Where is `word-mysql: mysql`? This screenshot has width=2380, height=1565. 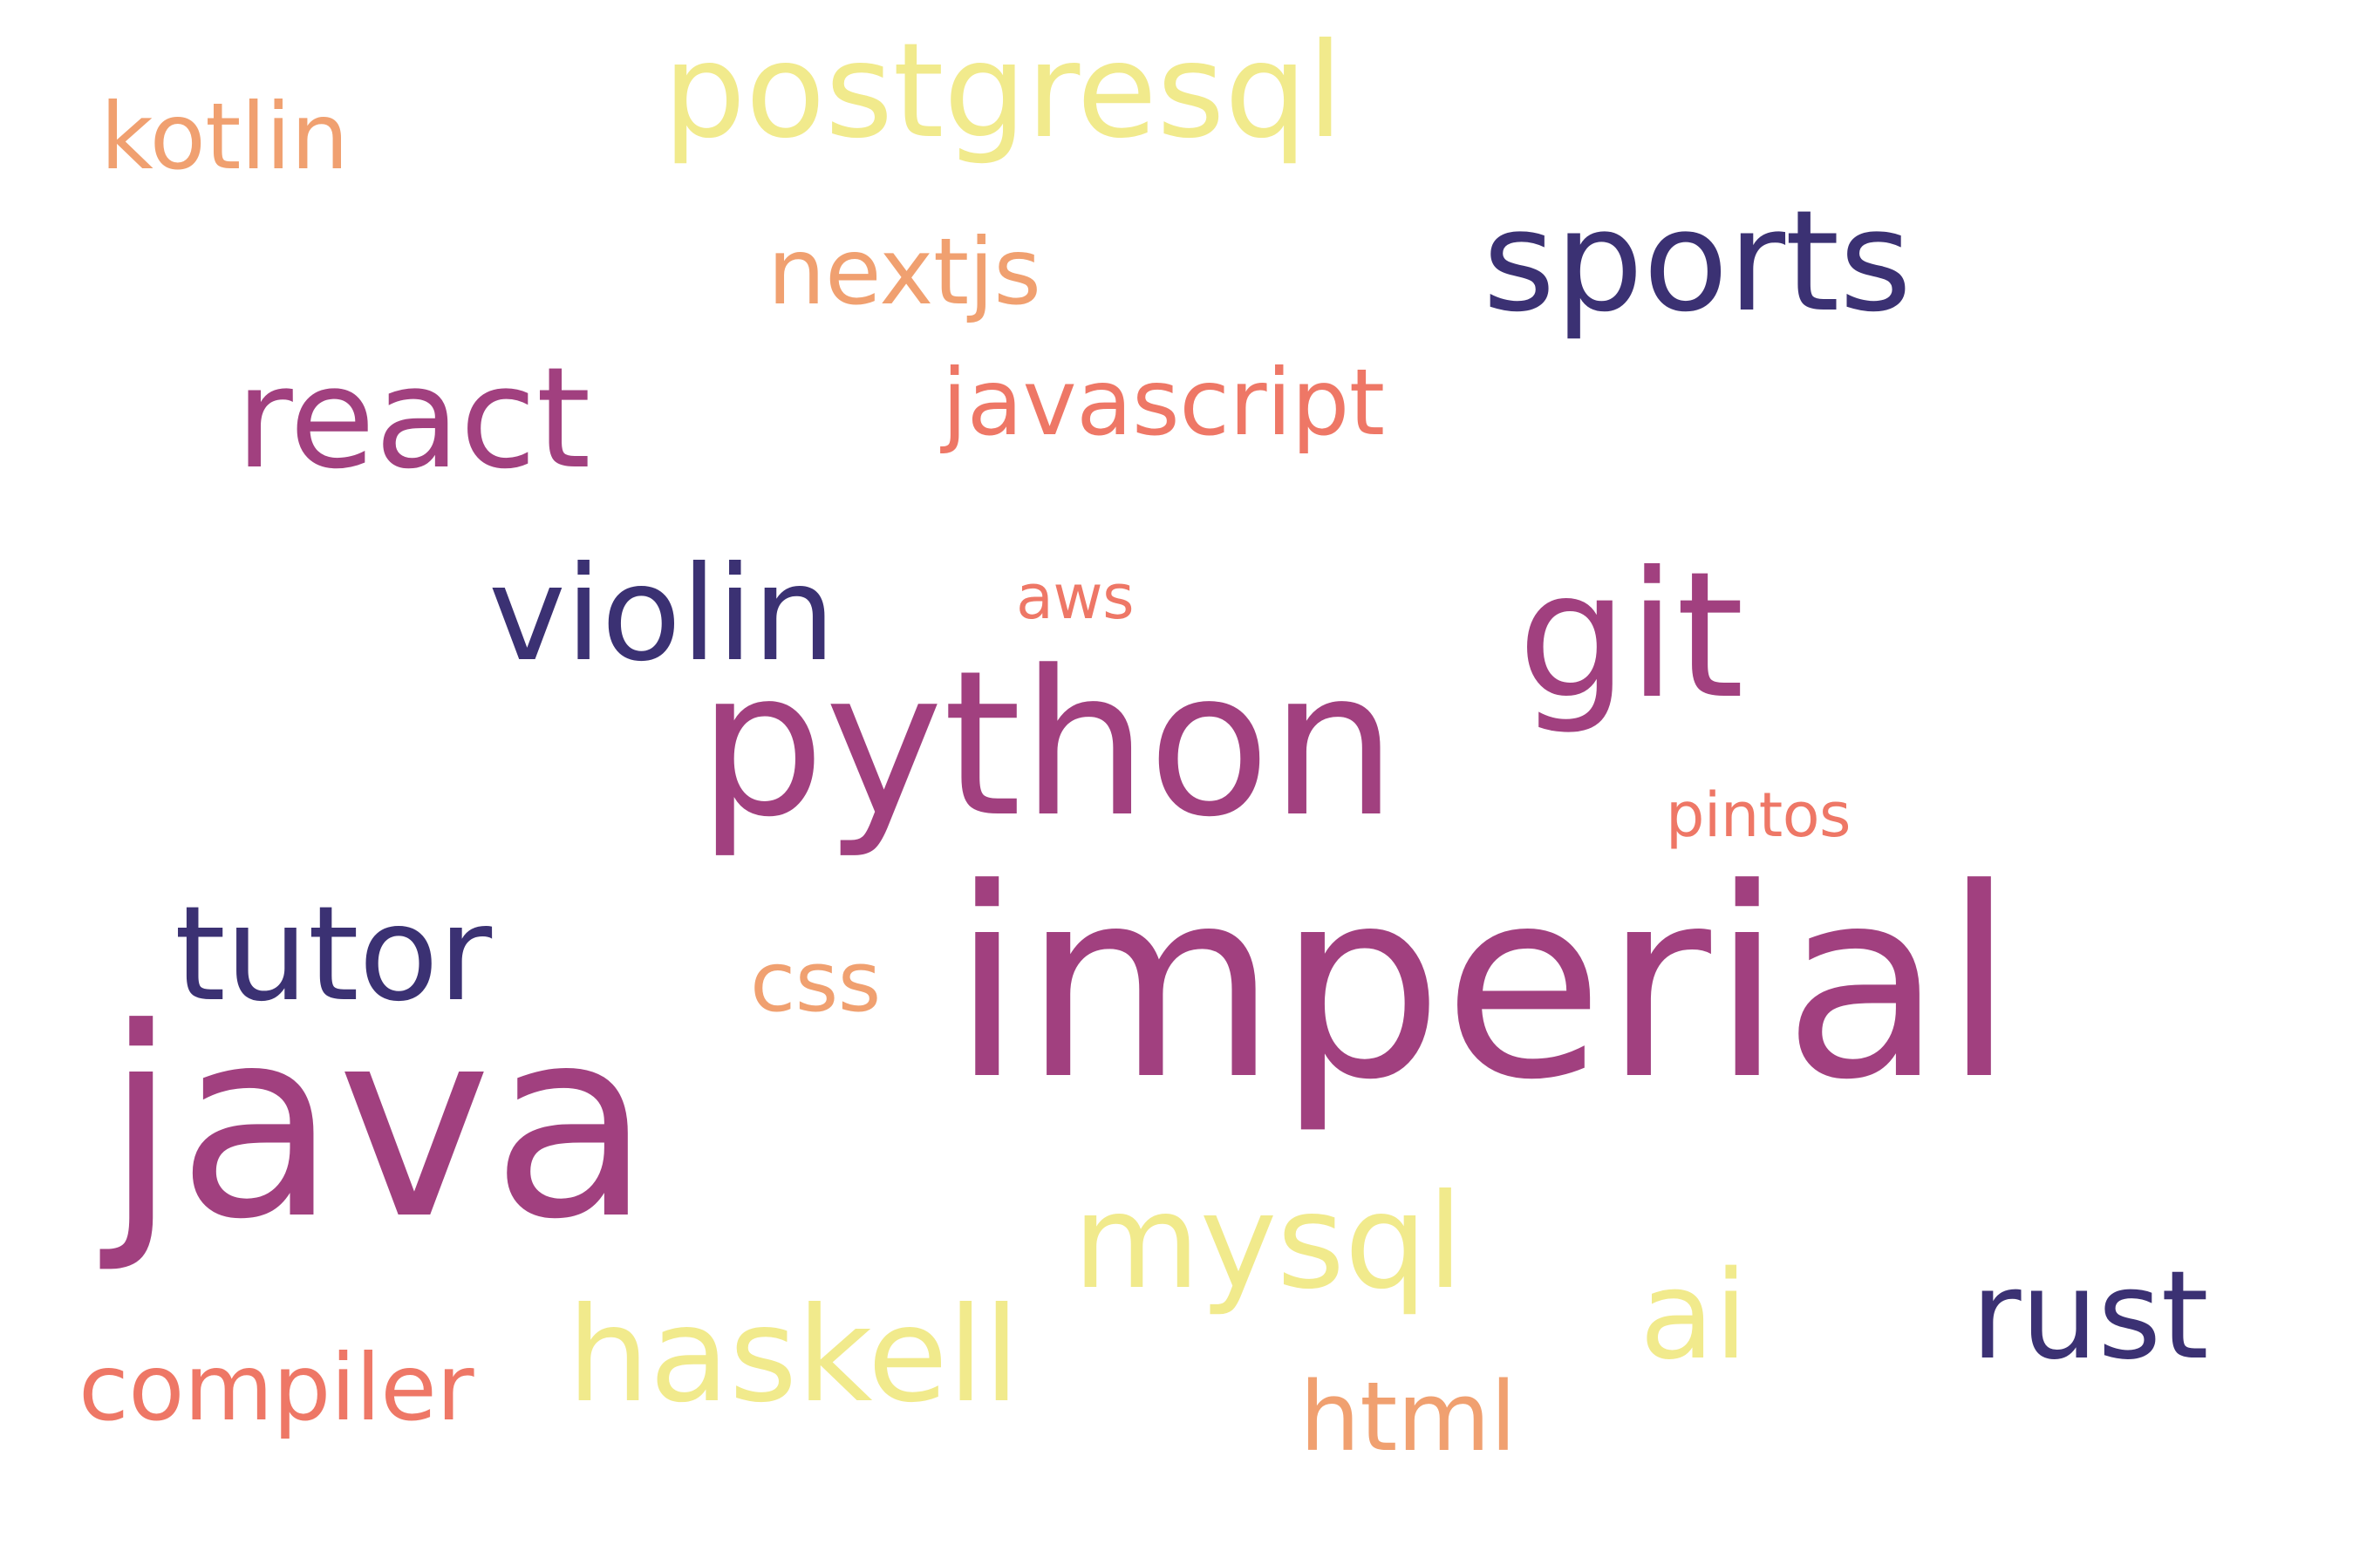 word-mysql: mysql is located at coordinates (1268, 1242).